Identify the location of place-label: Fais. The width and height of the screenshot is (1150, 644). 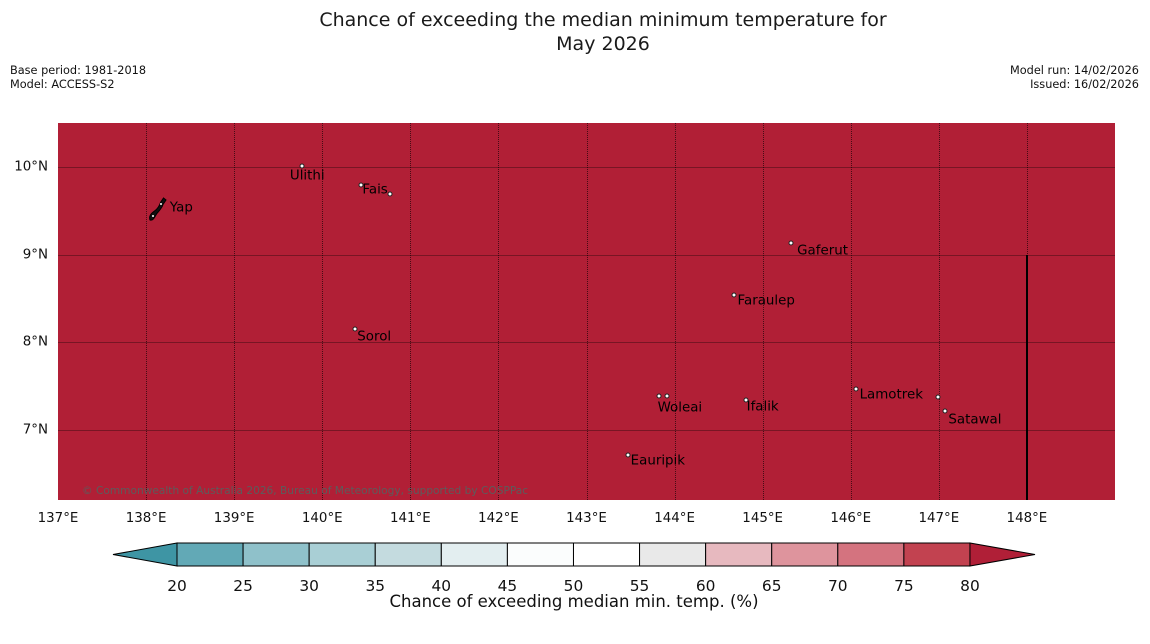
(375, 190).